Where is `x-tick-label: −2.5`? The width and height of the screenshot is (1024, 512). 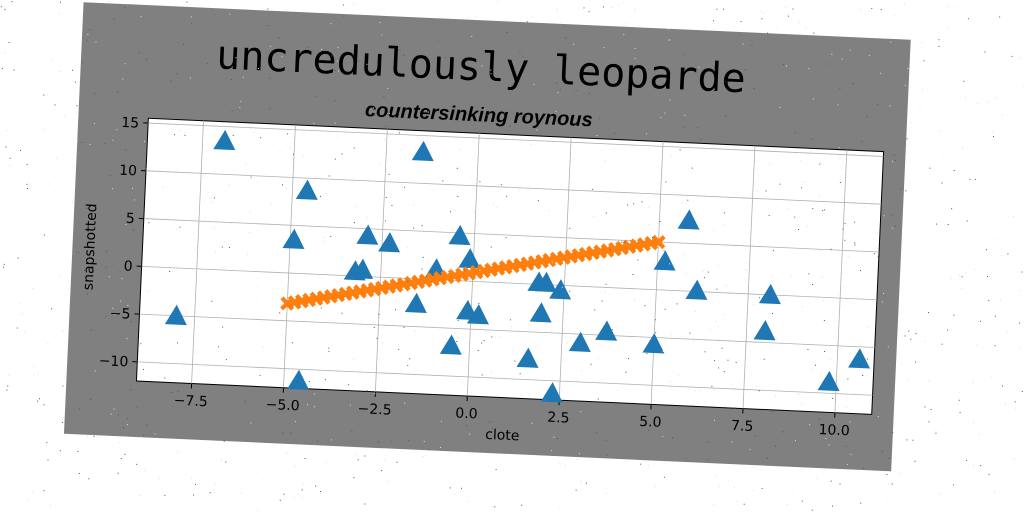
x-tick-label: −2.5 is located at coordinates (374, 410).